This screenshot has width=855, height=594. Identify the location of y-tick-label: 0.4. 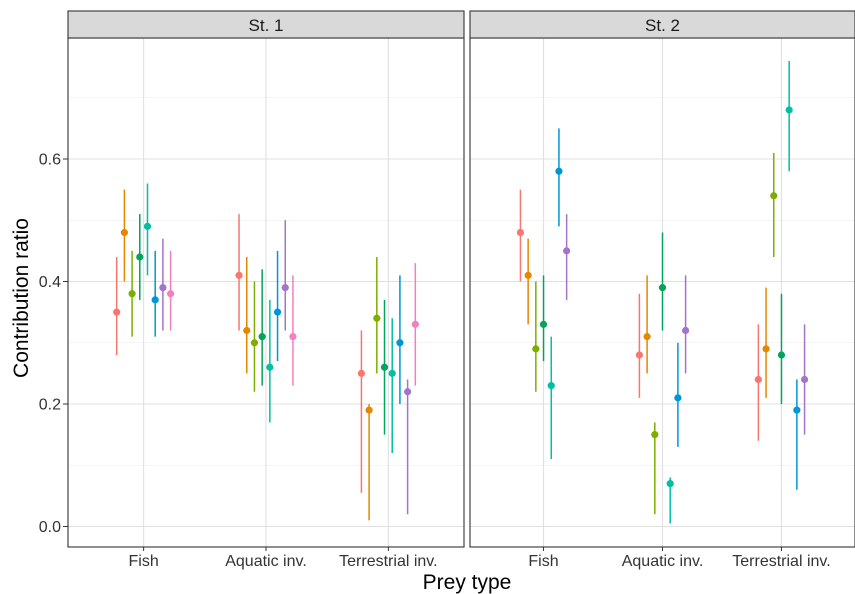
(50, 282).